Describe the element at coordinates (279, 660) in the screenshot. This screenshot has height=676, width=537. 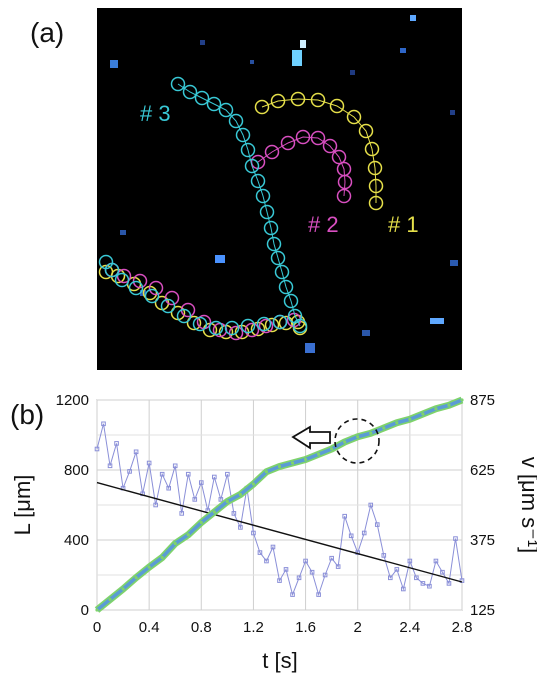
I see `x-axis-label: t [s]` at that location.